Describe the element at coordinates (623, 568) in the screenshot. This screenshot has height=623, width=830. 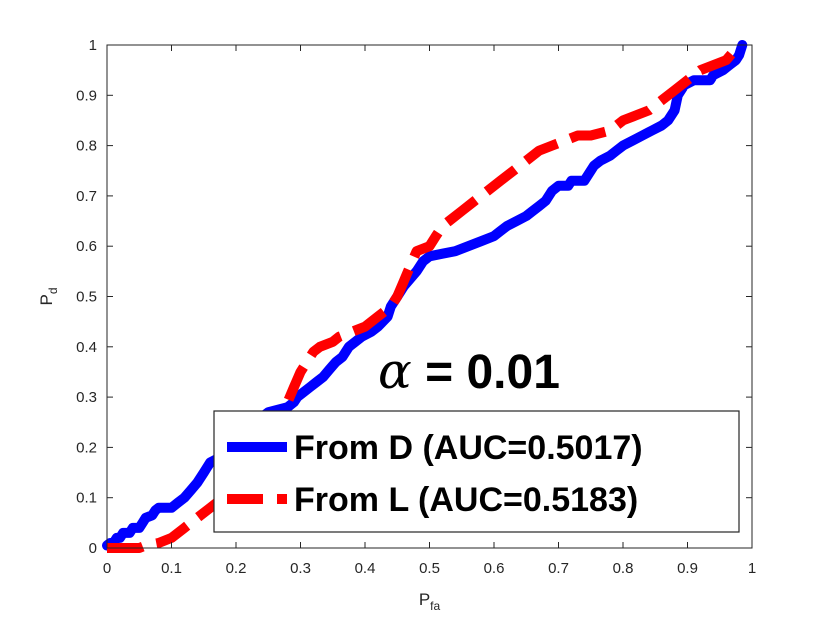
I see `x-tick-label: 0.8` at that location.